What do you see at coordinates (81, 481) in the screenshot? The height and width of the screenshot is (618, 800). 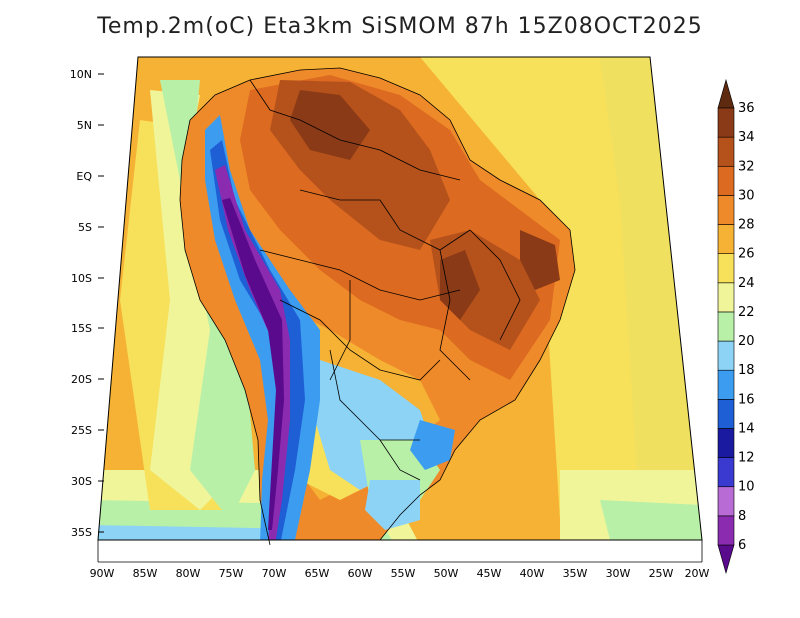 I see `lat-label-30s: 30S` at bounding box center [81, 481].